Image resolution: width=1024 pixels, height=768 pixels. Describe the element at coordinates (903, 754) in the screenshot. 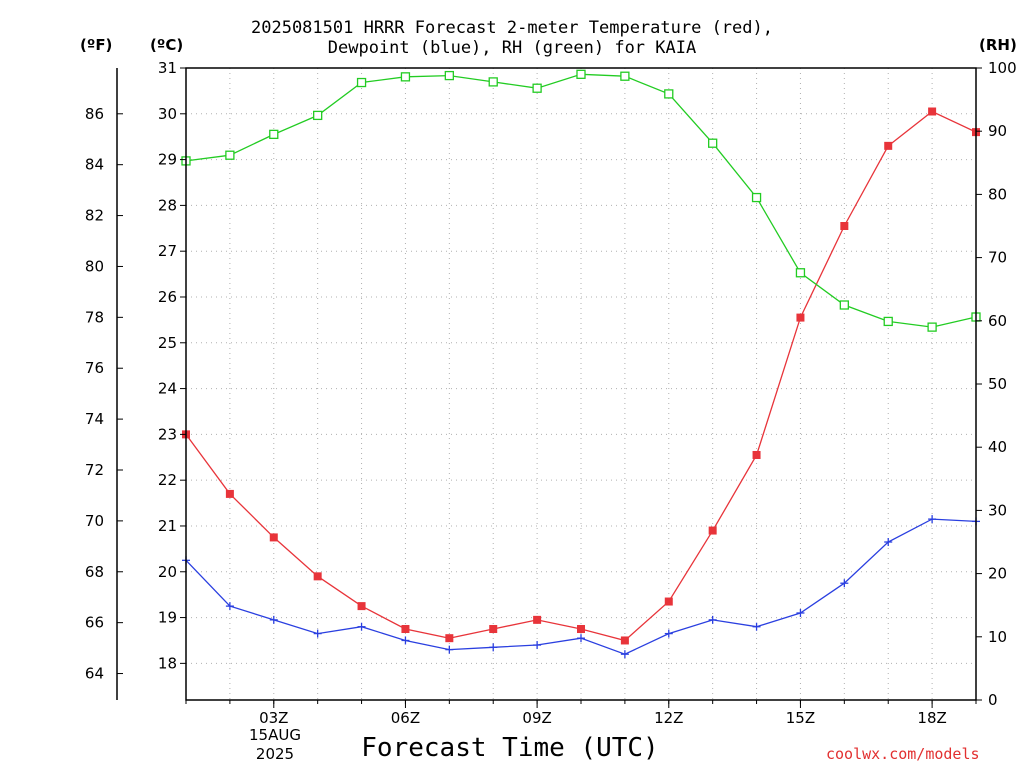

I see `credit-text: coolwx.com/models` at that location.